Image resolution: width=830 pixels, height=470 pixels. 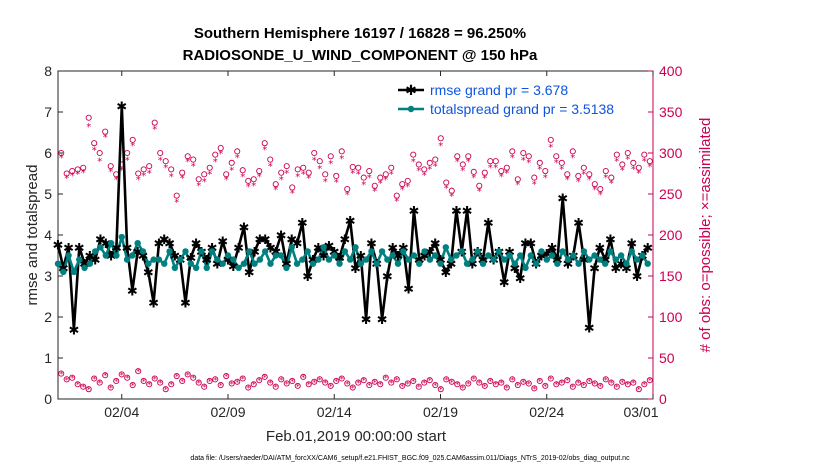 I want to click on y-tick-label: 7, so click(x=48, y=112).